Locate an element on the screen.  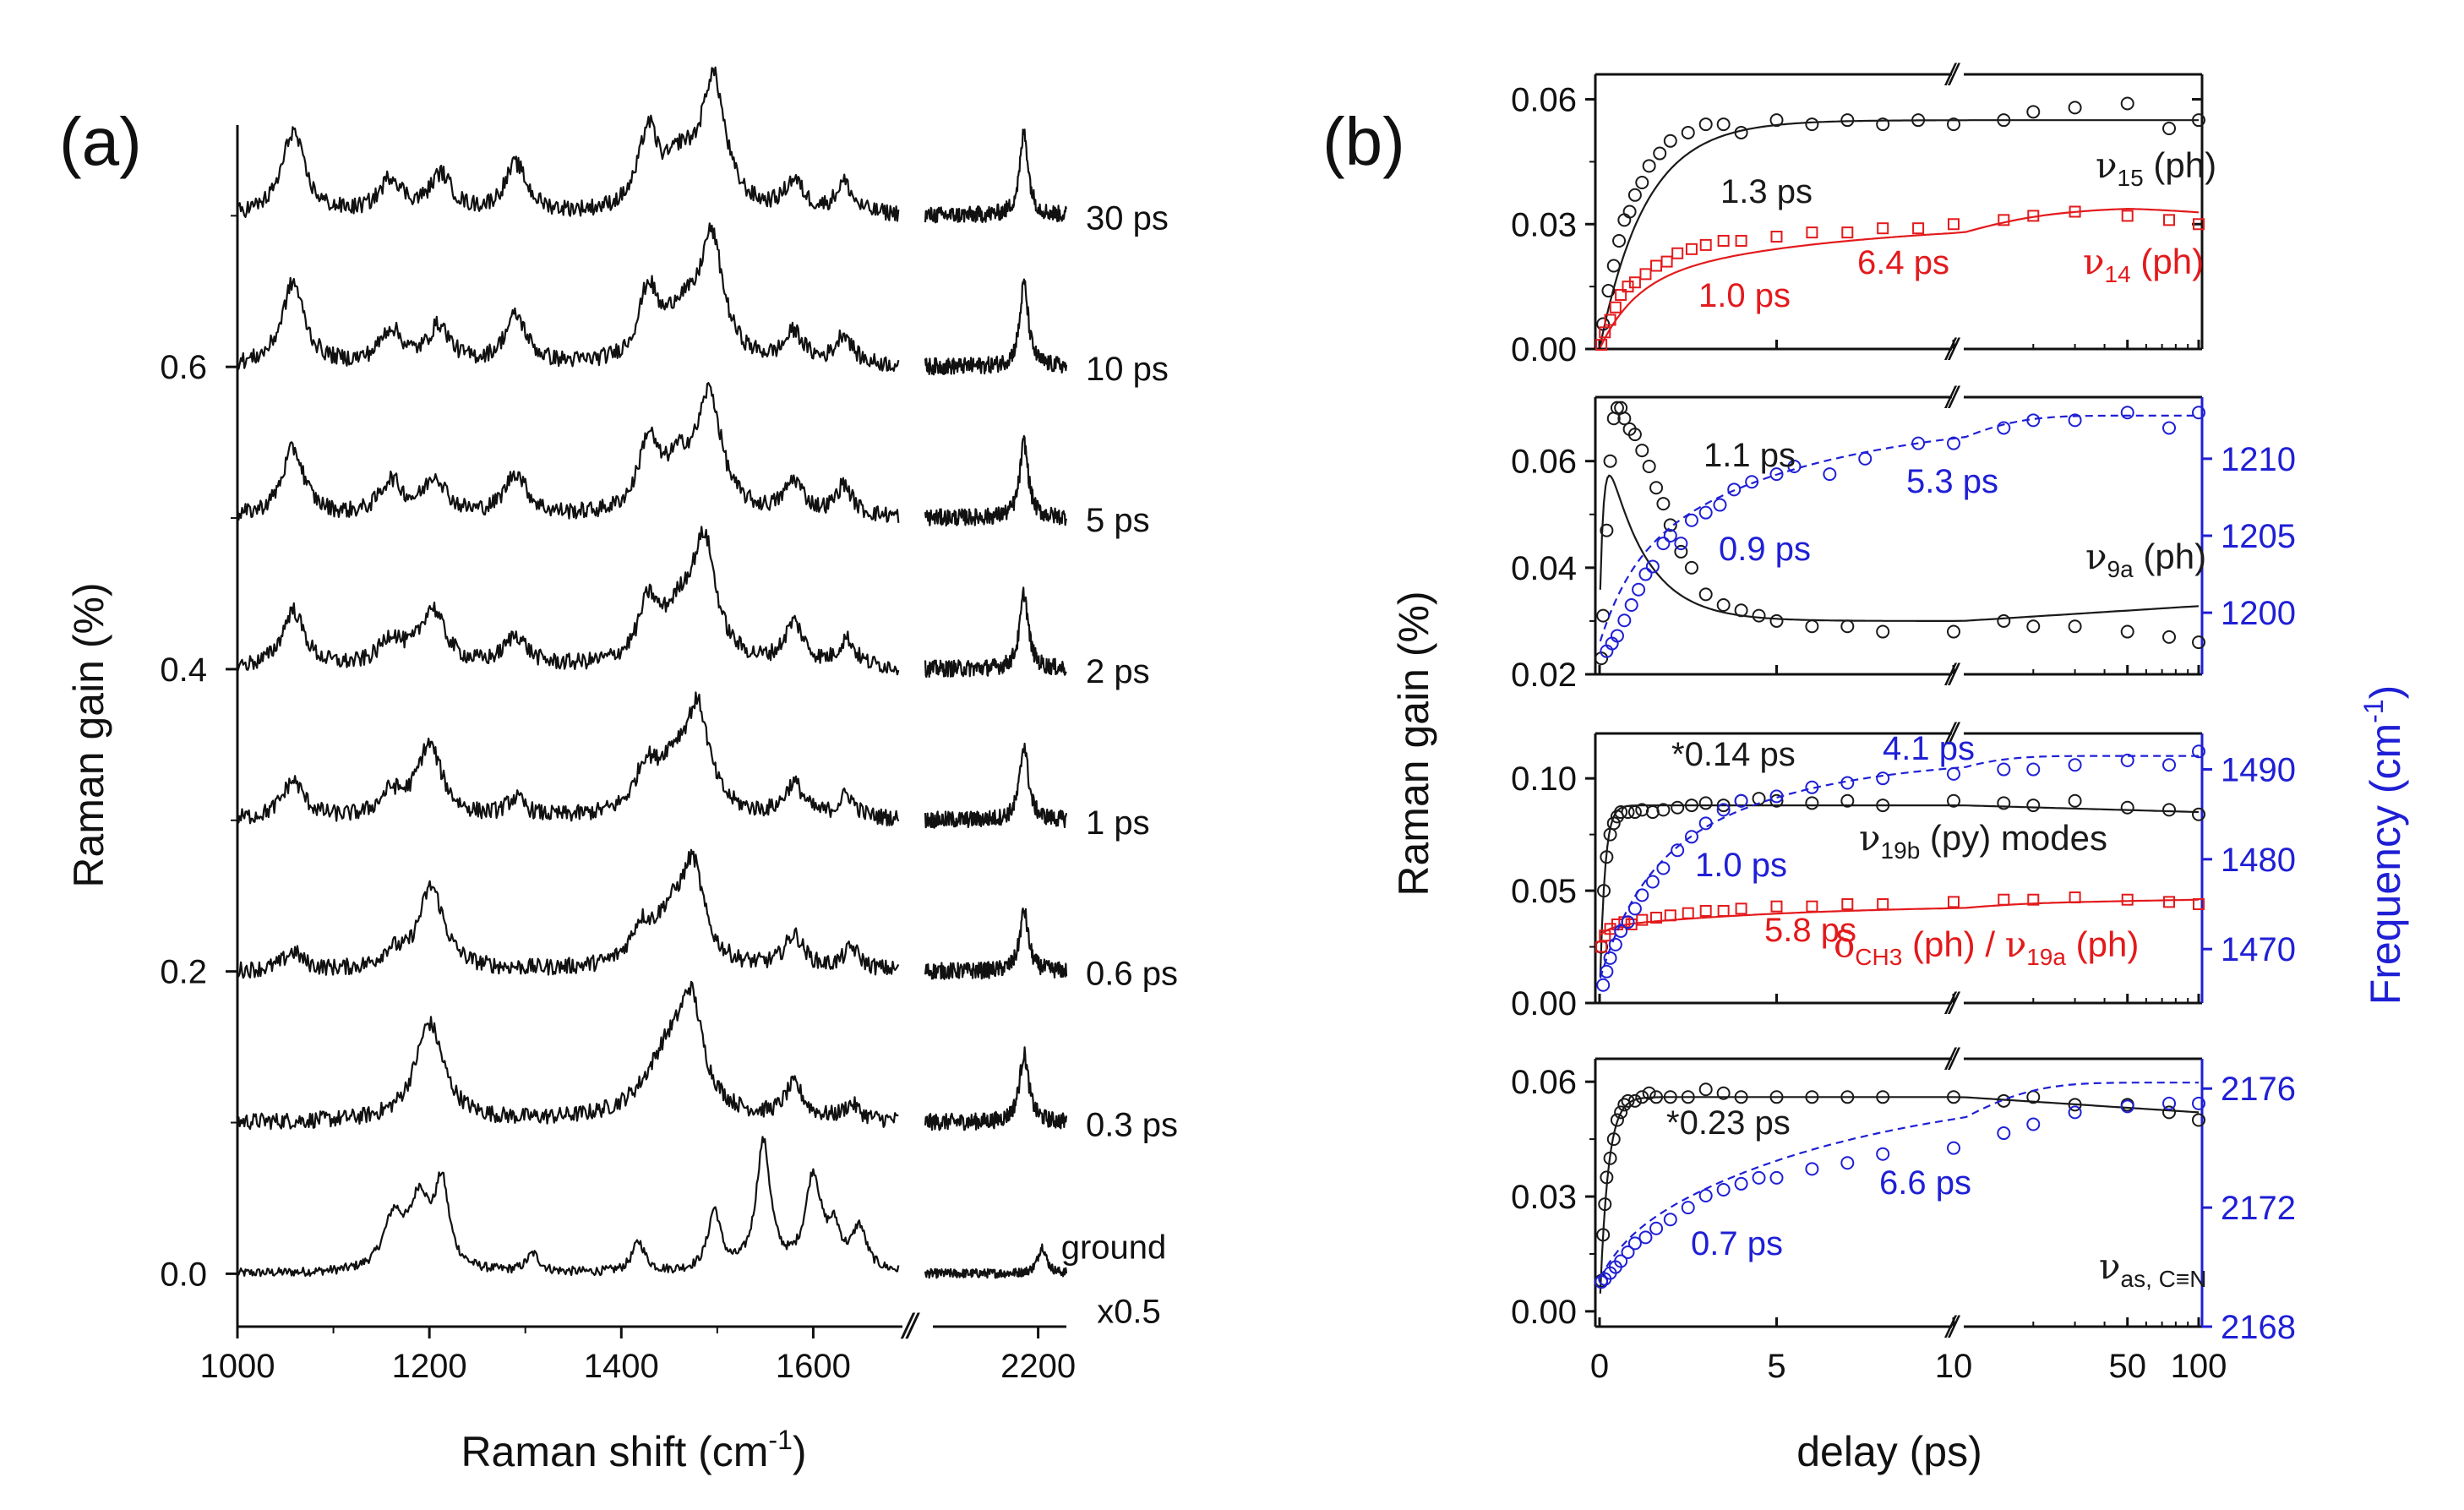
panel-a-xtick-label: 1600 is located at coordinates (813, 1366).